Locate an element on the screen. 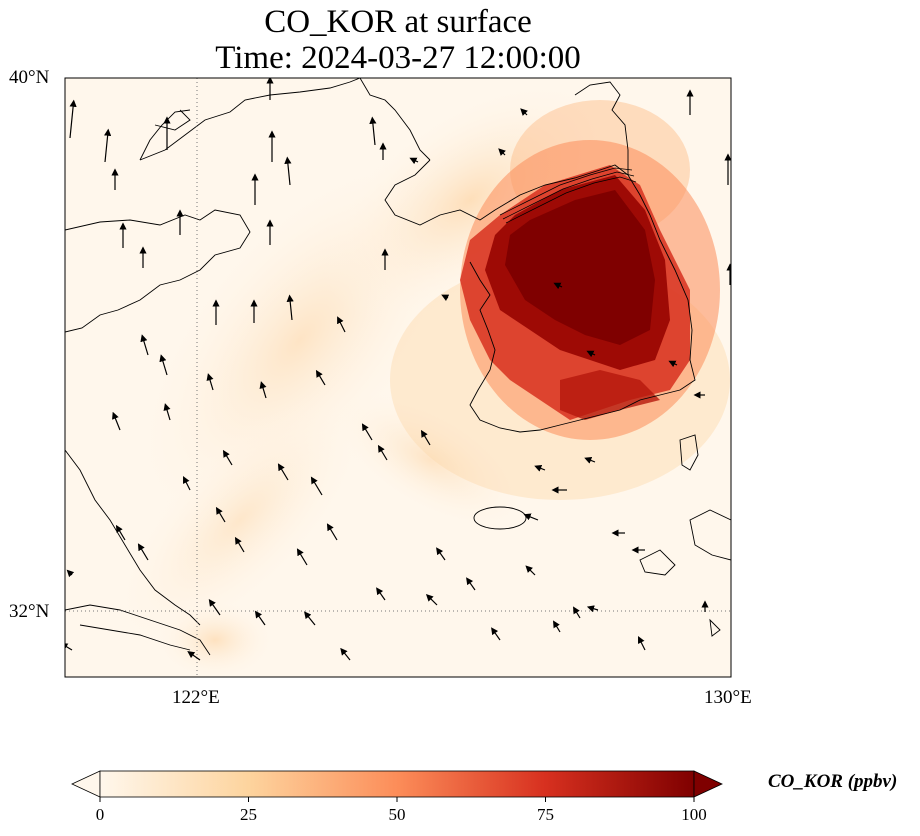  lon-label-122e: 122°E is located at coordinates (196, 697).